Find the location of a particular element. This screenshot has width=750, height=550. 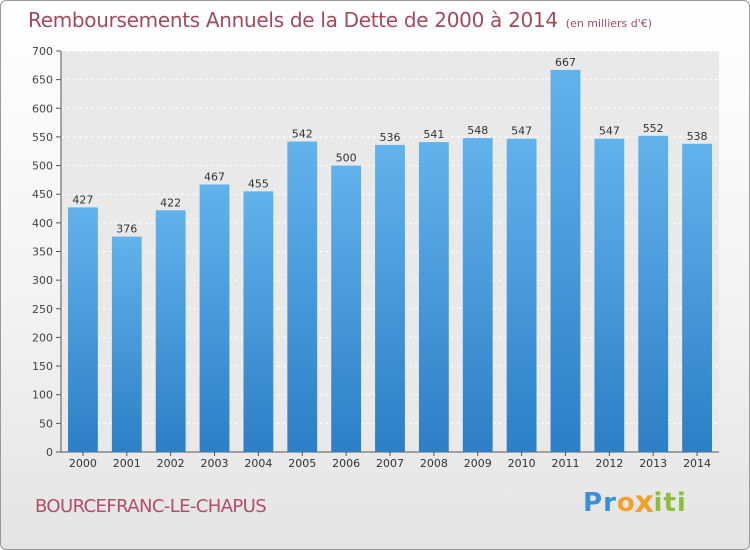

y-tick-label: 0 is located at coordinates (49, 452).